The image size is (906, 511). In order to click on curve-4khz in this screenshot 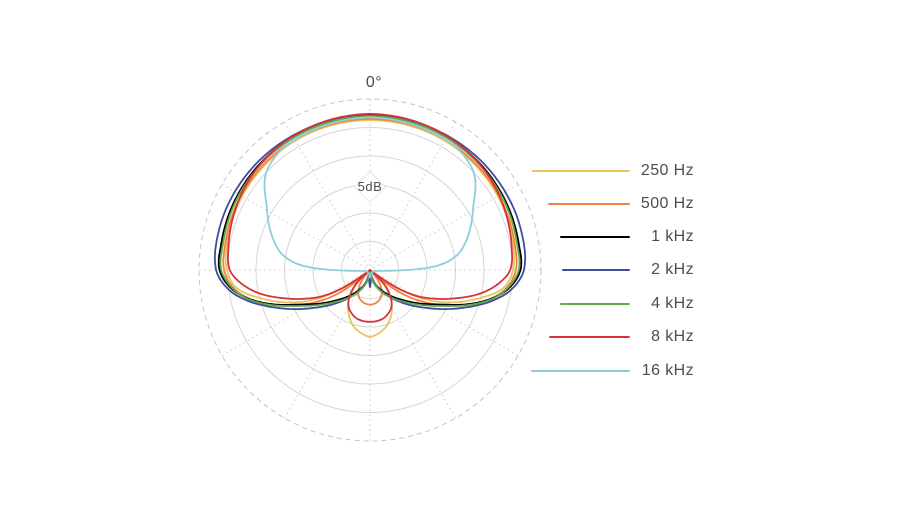, I will do `click(370, 211)`.